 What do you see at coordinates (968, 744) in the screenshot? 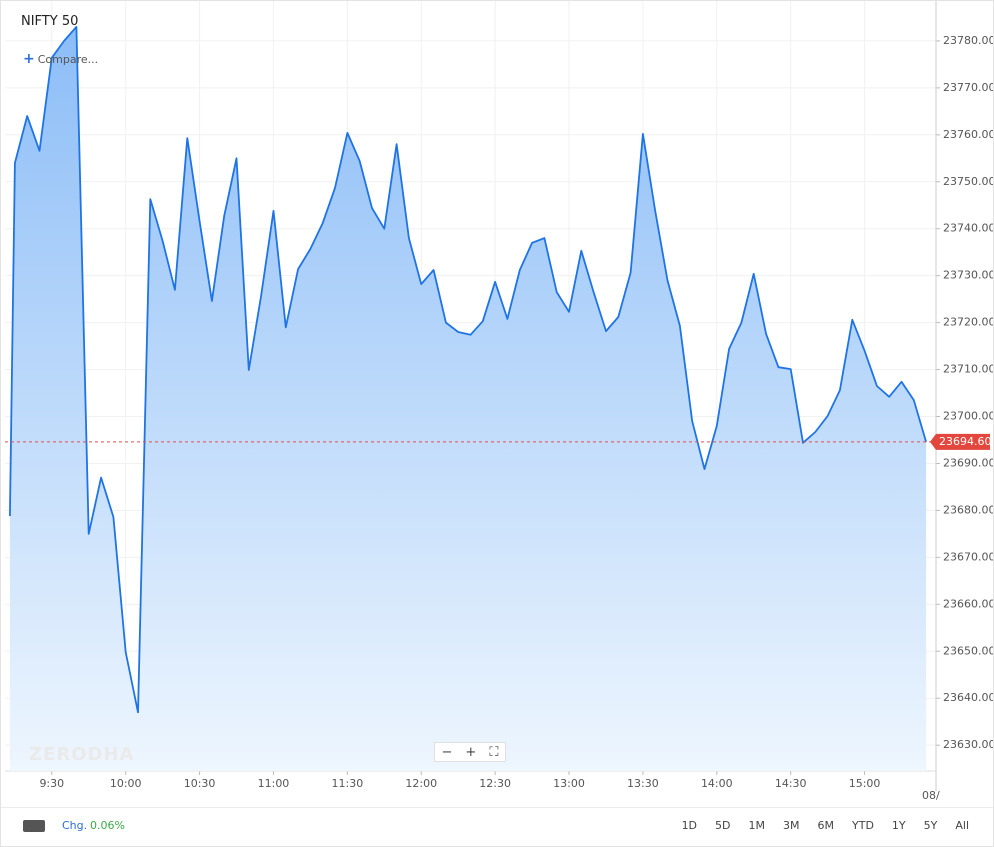
I see `y-tick-label: 23630.00` at bounding box center [968, 744].